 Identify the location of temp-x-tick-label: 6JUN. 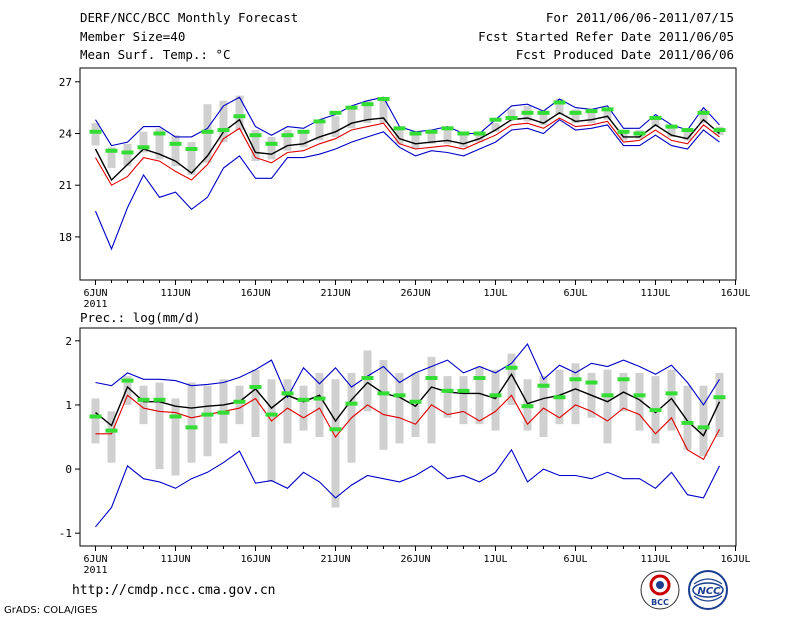
(95, 293).